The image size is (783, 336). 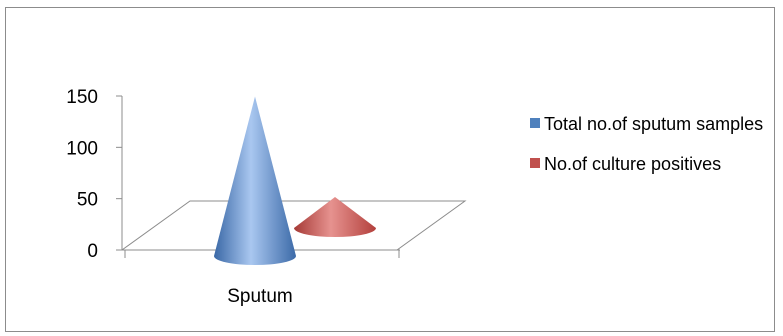 I want to click on y-tick-label: 0, so click(x=92, y=251).